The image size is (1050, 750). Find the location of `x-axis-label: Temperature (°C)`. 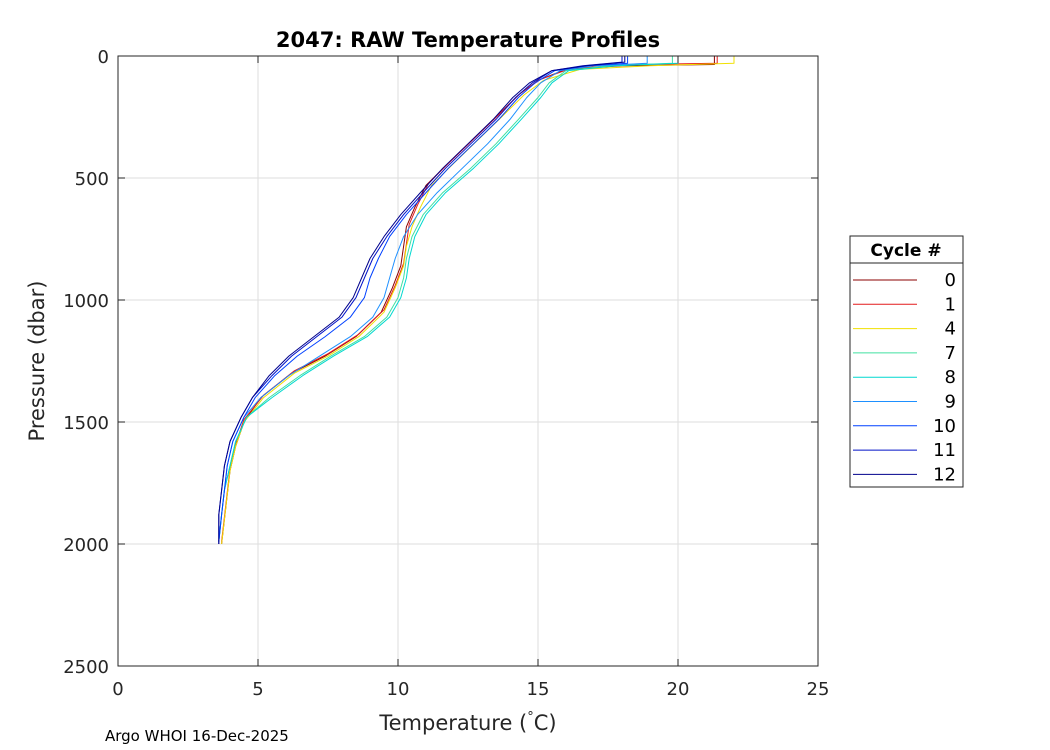

x-axis-label: Temperature (°C) is located at coordinates (467, 722).